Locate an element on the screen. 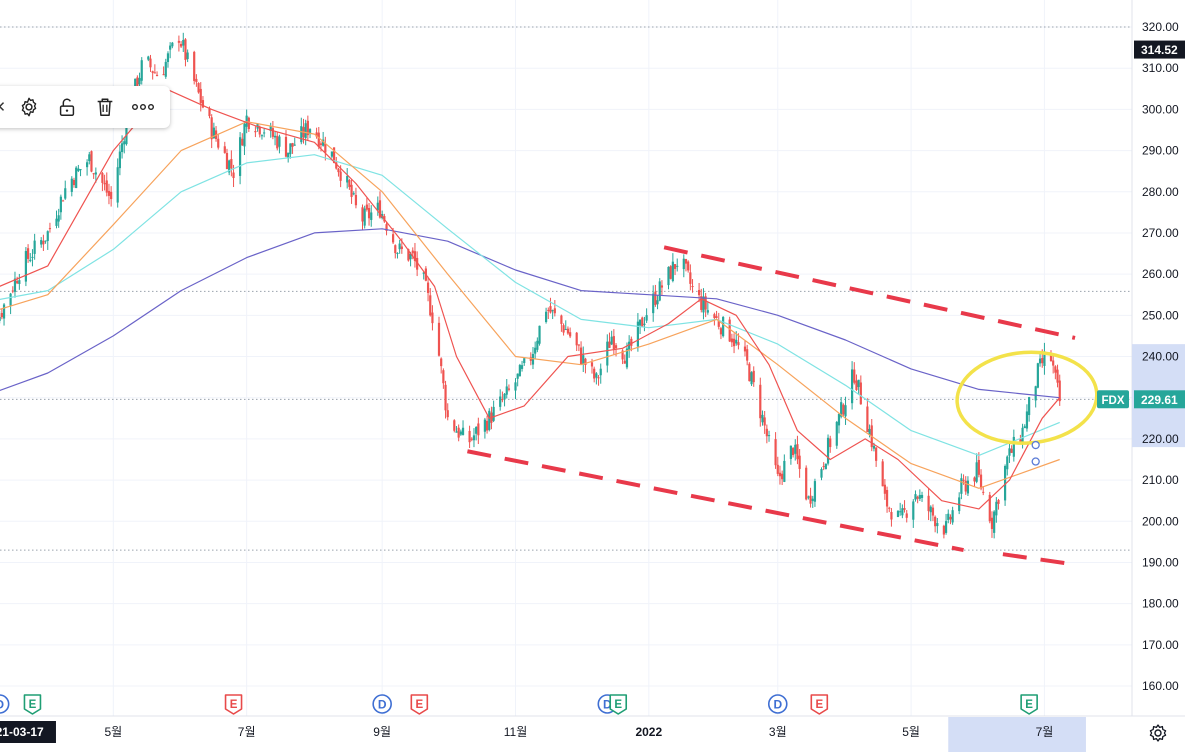 The image size is (1185, 752). trendline-upper is located at coordinates (869, 292).